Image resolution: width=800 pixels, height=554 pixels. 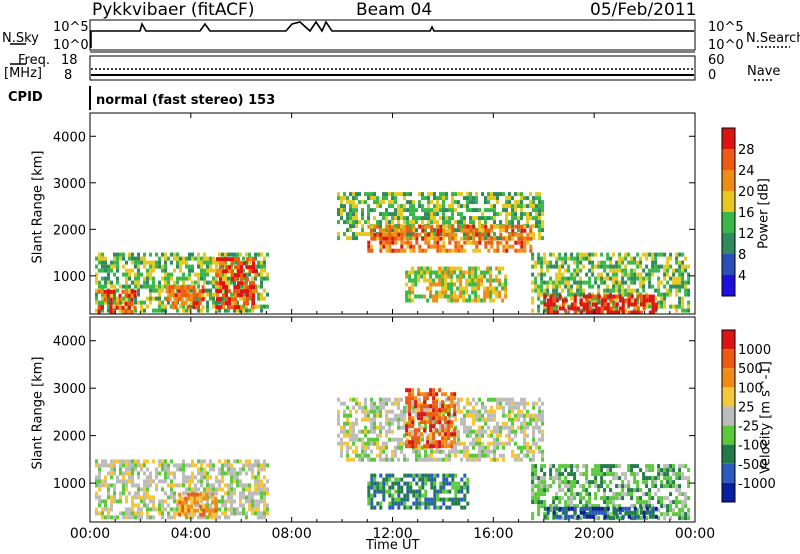 What do you see at coordinates (728, 285) in the screenshot?
I see `colorbar-segment` at bounding box center [728, 285].